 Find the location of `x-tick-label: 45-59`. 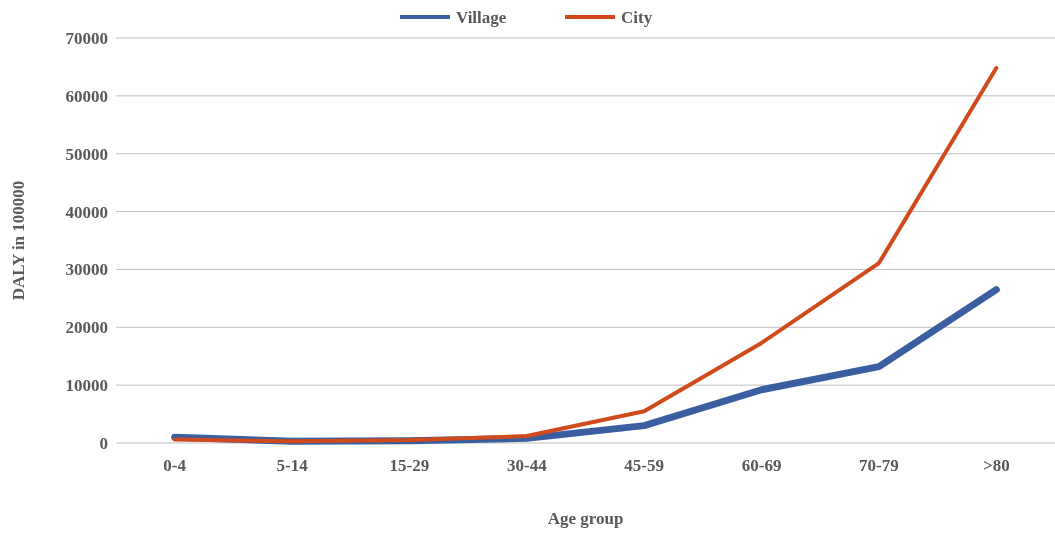

x-tick-label: 45-59 is located at coordinates (644, 465).